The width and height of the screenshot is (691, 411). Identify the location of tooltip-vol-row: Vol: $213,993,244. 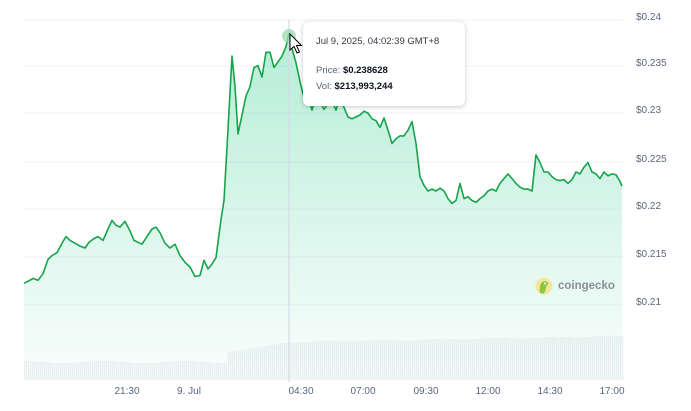
(354, 86).